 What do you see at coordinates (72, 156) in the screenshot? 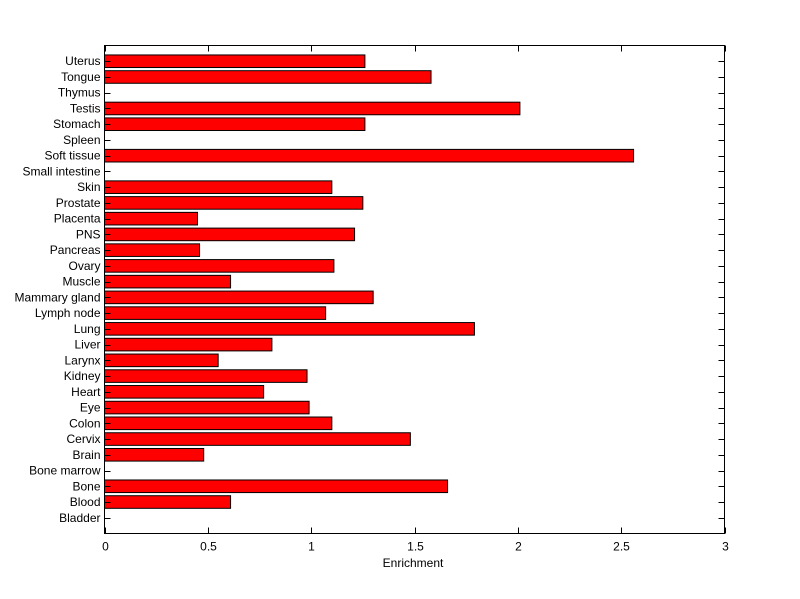
I see `y-tick-label: Soft tissue` at bounding box center [72, 156].